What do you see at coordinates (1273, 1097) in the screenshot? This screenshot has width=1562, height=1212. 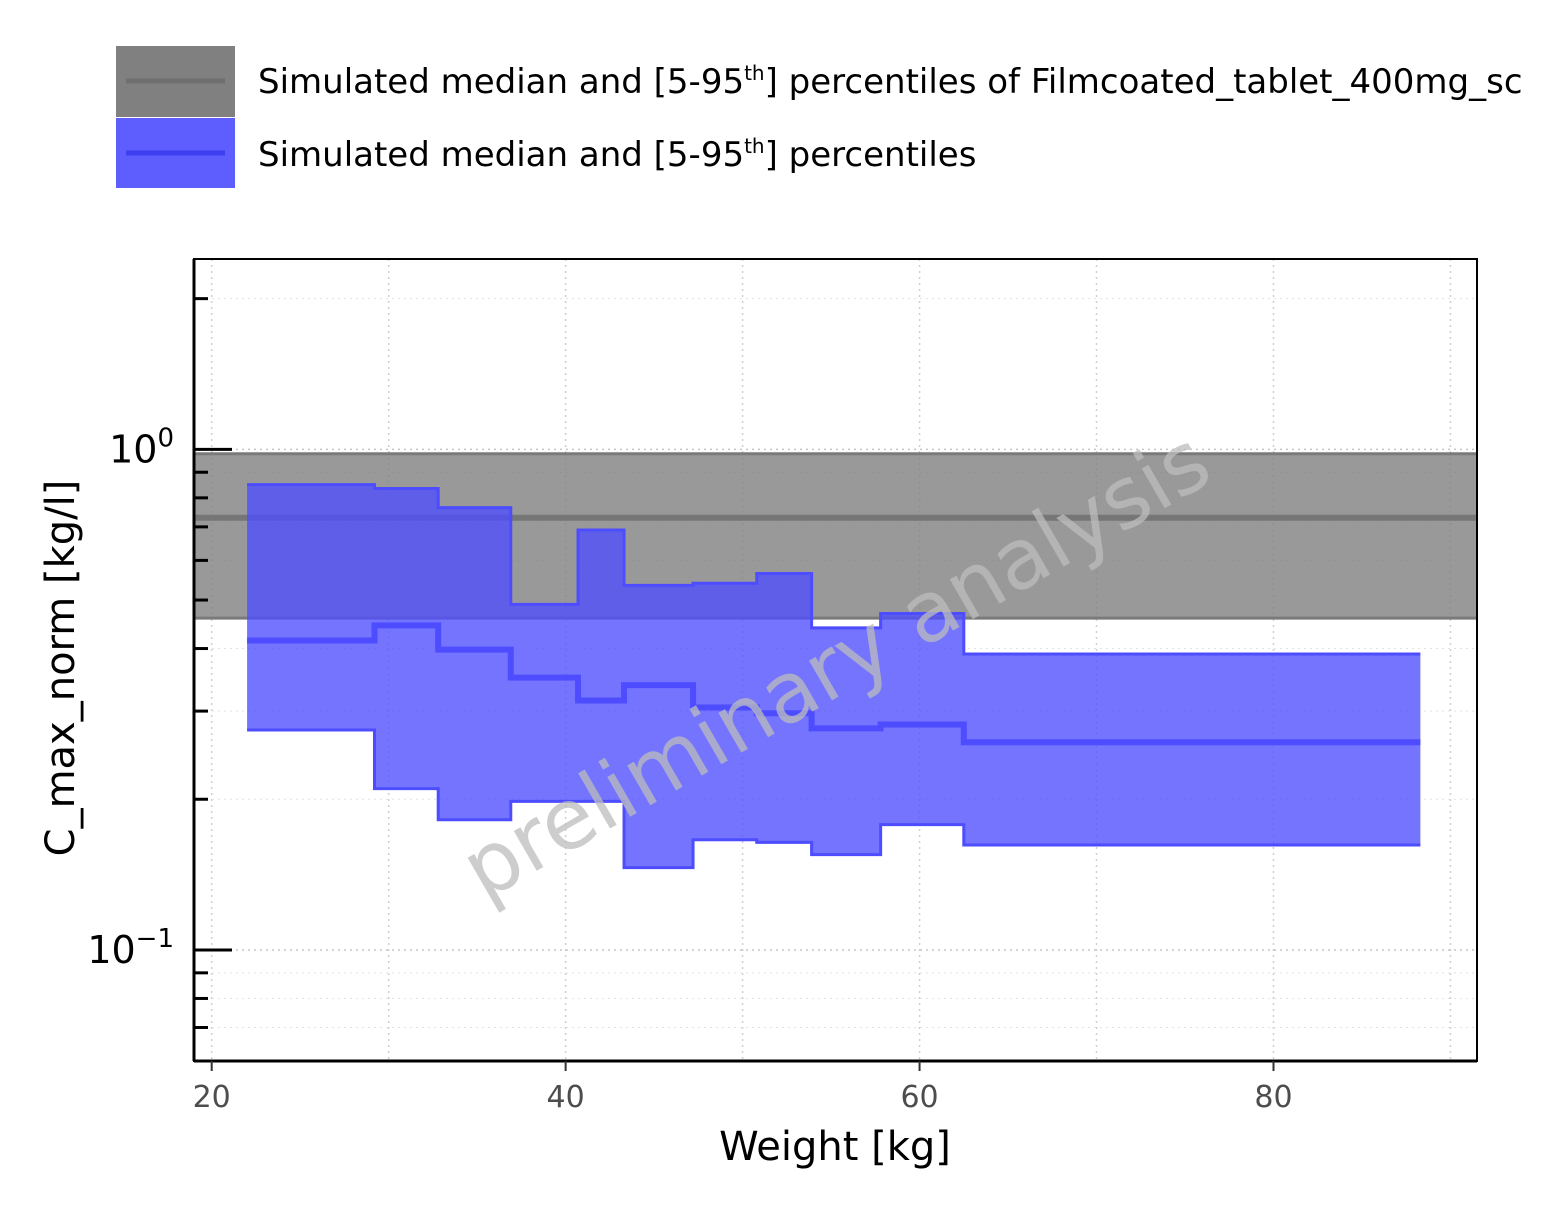 I see `x-tick-label: 80` at bounding box center [1273, 1097].